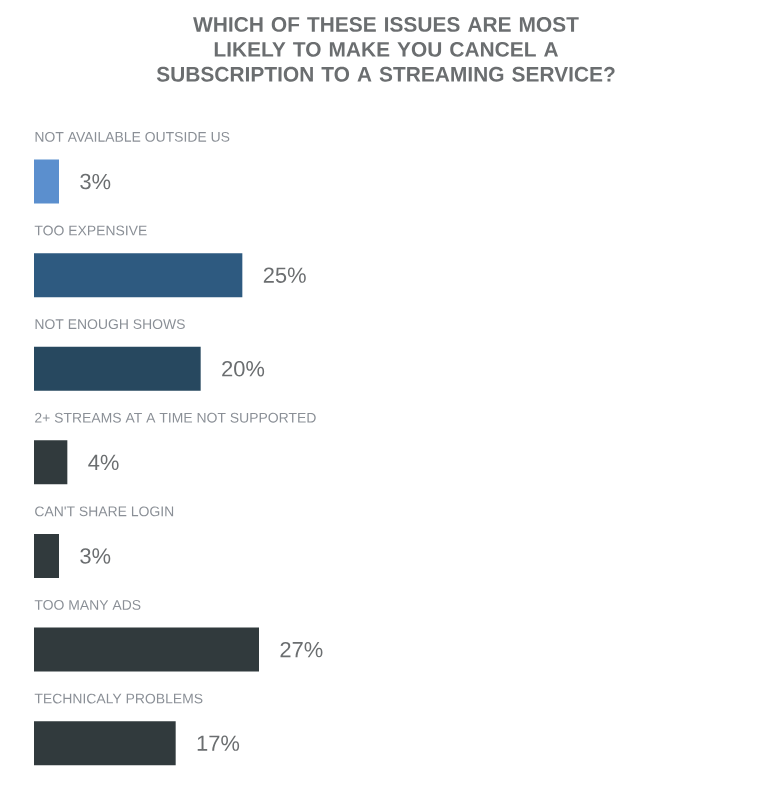  Describe the element at coordinates (243, 369) in the screenshot. I see `data-label: 20%` at that location.